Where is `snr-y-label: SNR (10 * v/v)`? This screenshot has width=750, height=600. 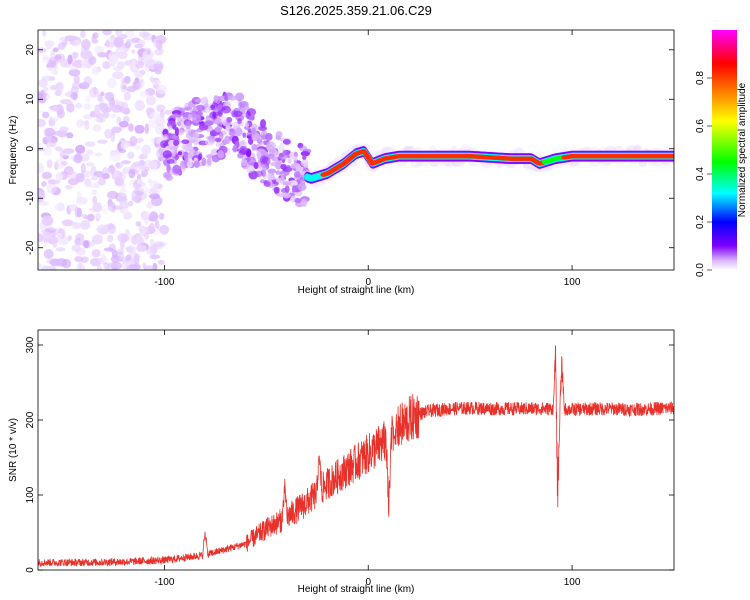
snr-y-label: SNR (10 * v/v) is located at coordinates (13, 450).